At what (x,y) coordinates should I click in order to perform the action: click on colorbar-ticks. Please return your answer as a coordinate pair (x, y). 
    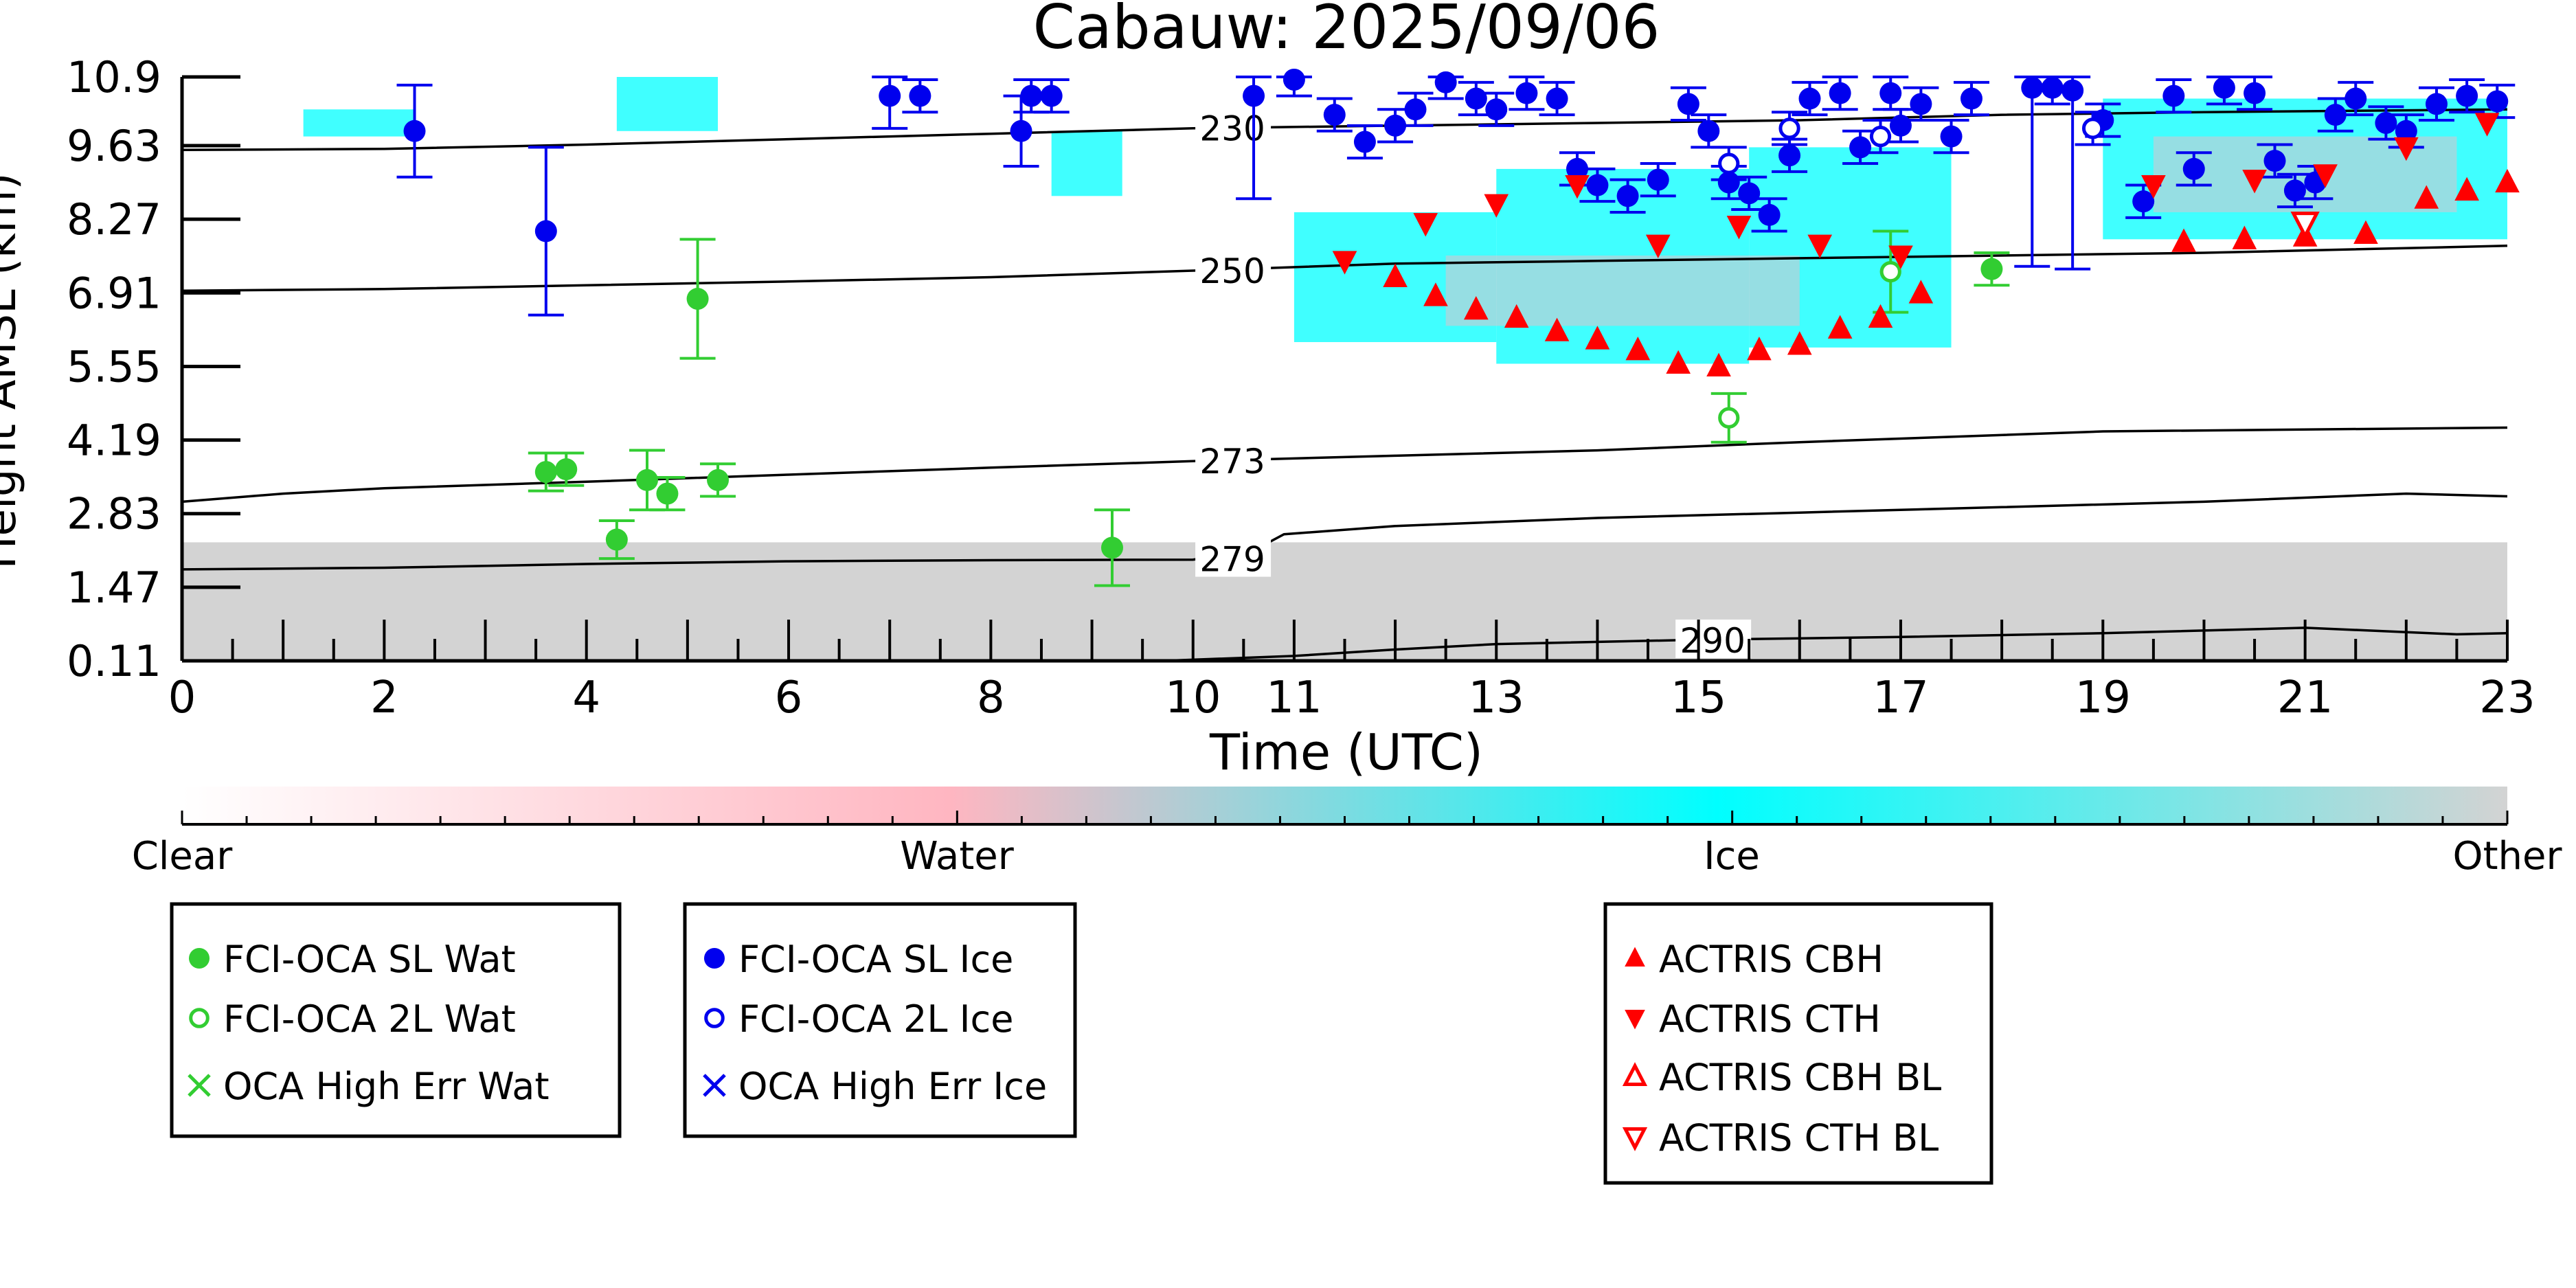
    Looking at the image, I should click on (1345, 817).